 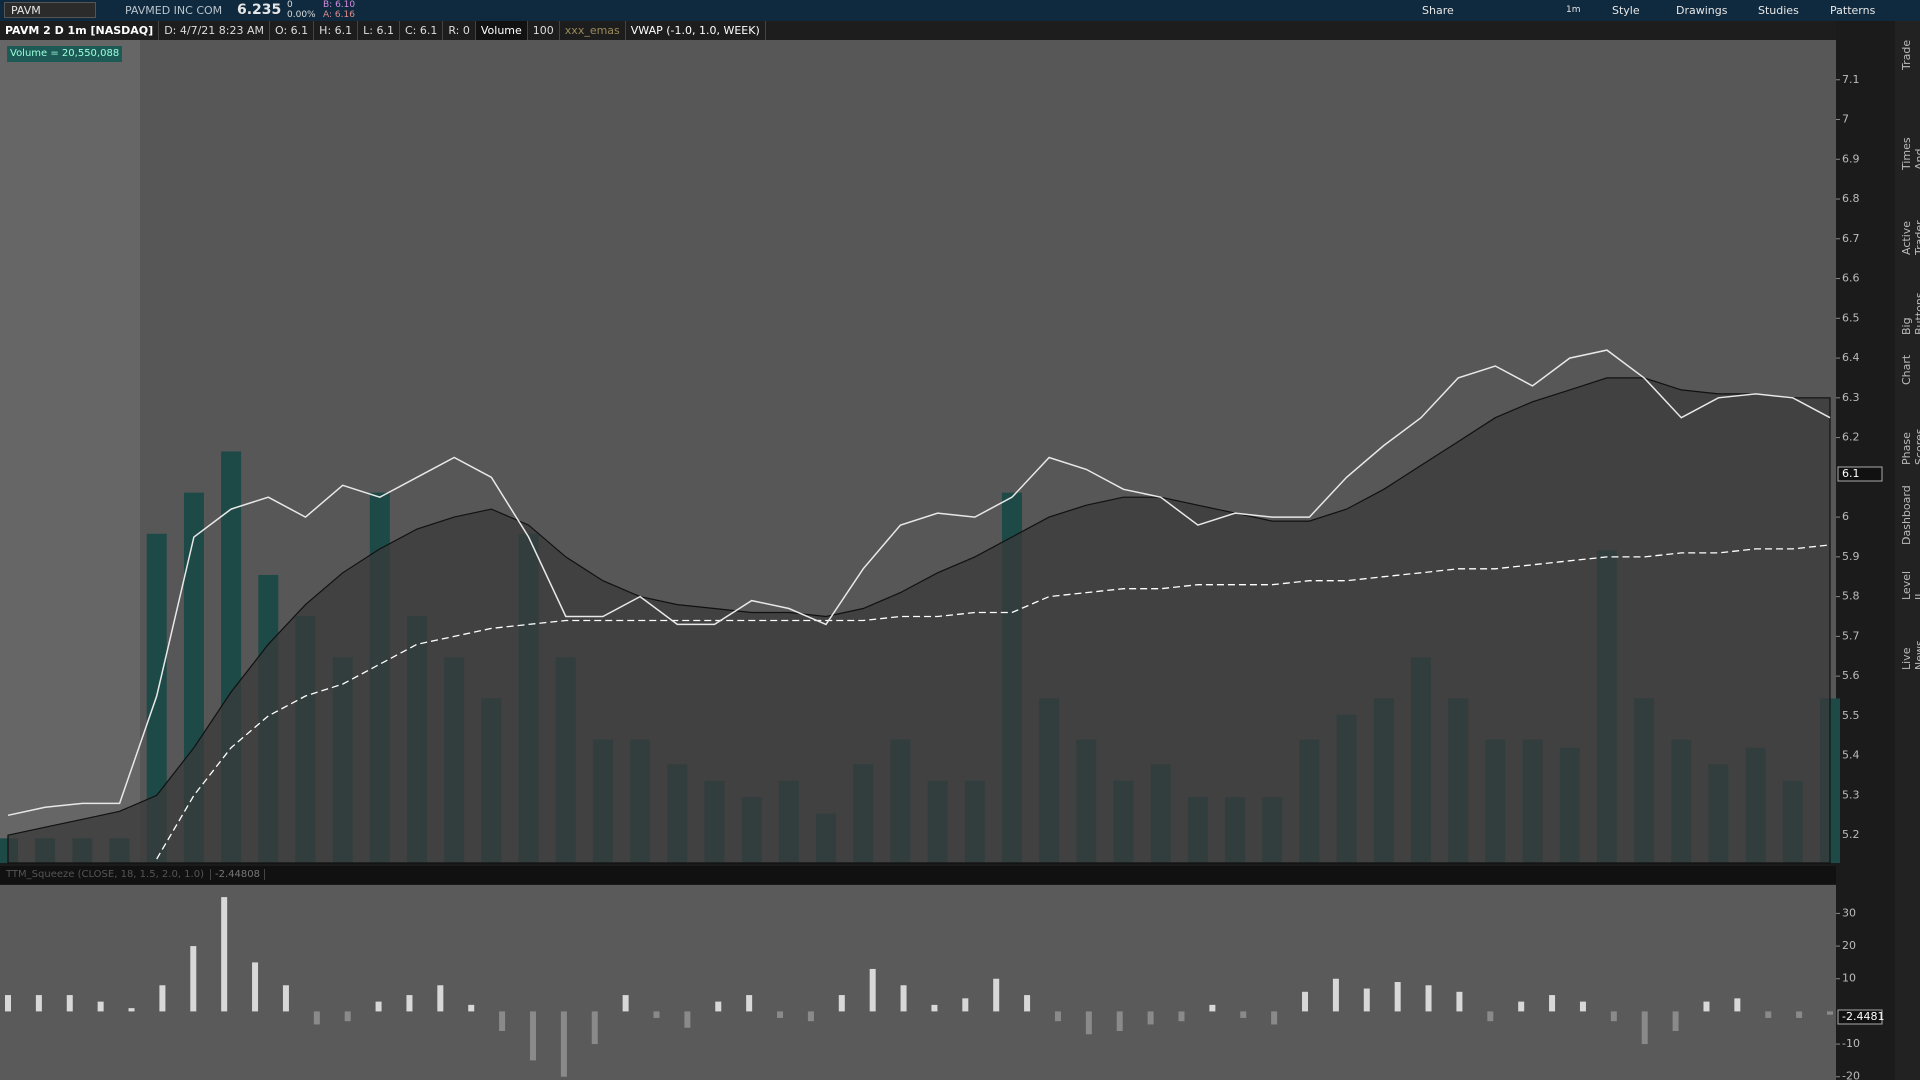 What do you see at coordinates (379, 30) in the screenshot?
I see `info: L: 6.1` at bounding box center [379, 30].